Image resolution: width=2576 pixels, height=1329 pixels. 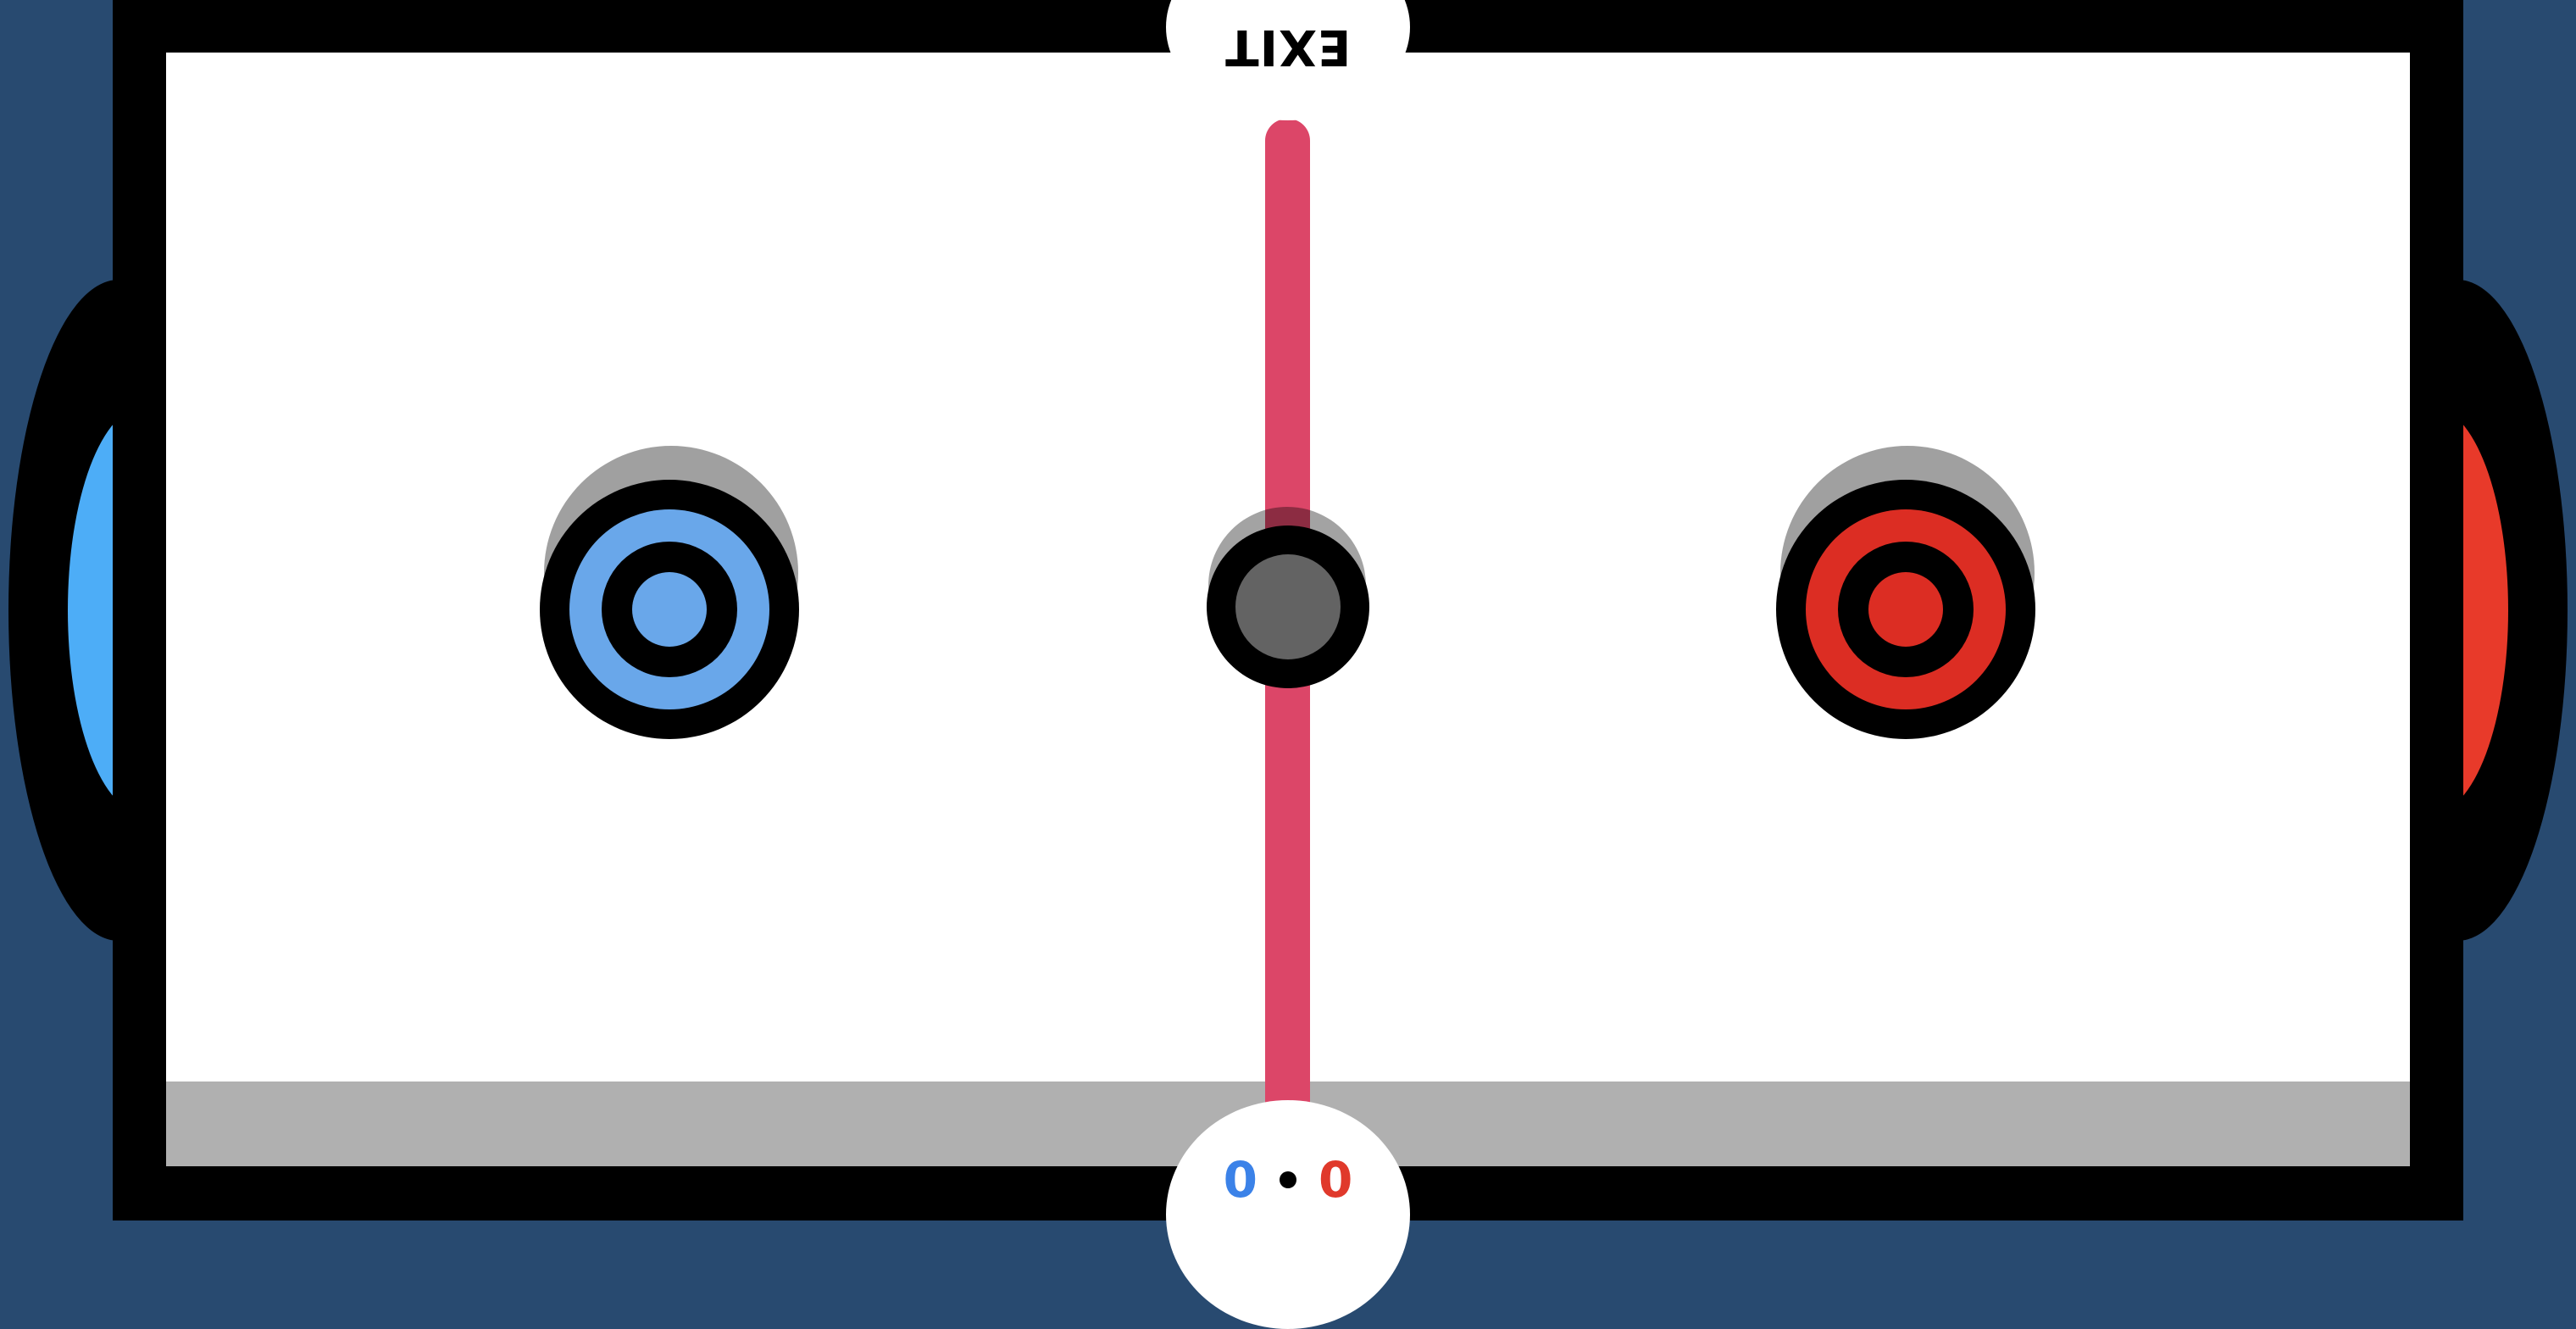 I want to click on red-mallet-knob, so click(x=1905, y=609).